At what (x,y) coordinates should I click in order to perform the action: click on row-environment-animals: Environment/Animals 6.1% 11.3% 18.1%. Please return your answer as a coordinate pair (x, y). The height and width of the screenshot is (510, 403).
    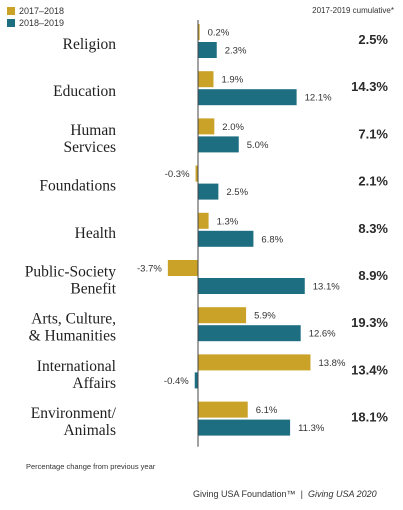
    Looking at the image, I should click on (209, 420).